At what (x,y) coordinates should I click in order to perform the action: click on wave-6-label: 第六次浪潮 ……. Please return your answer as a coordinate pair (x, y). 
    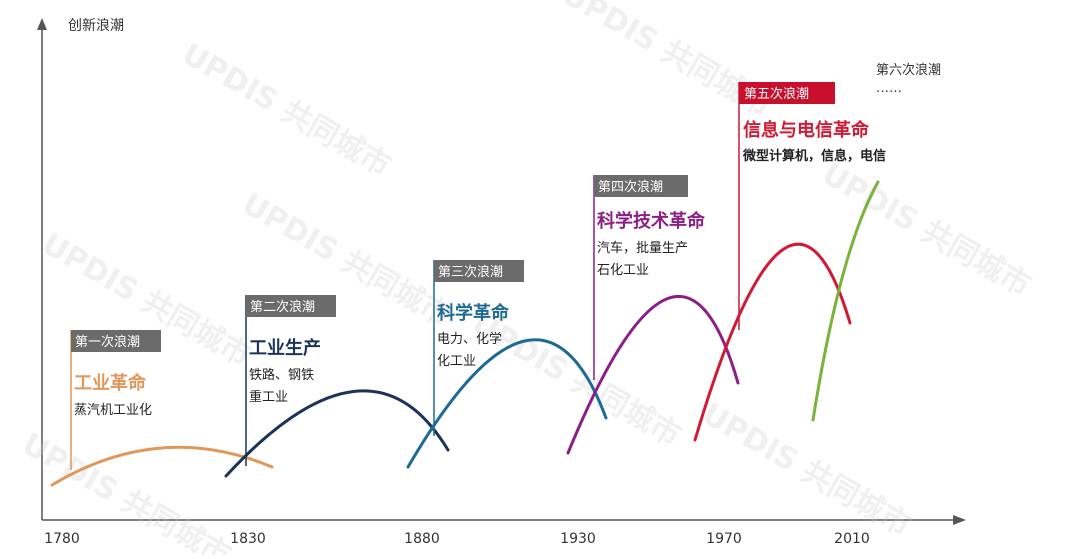
    Looking at the image, I should click on (908, 79).